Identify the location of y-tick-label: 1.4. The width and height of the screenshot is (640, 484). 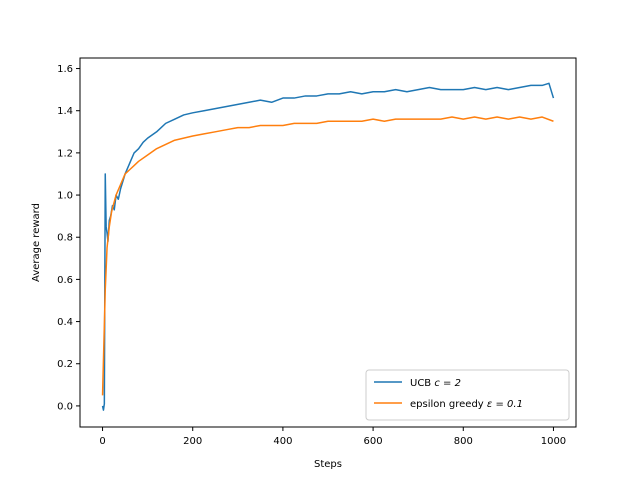
(65, 111).